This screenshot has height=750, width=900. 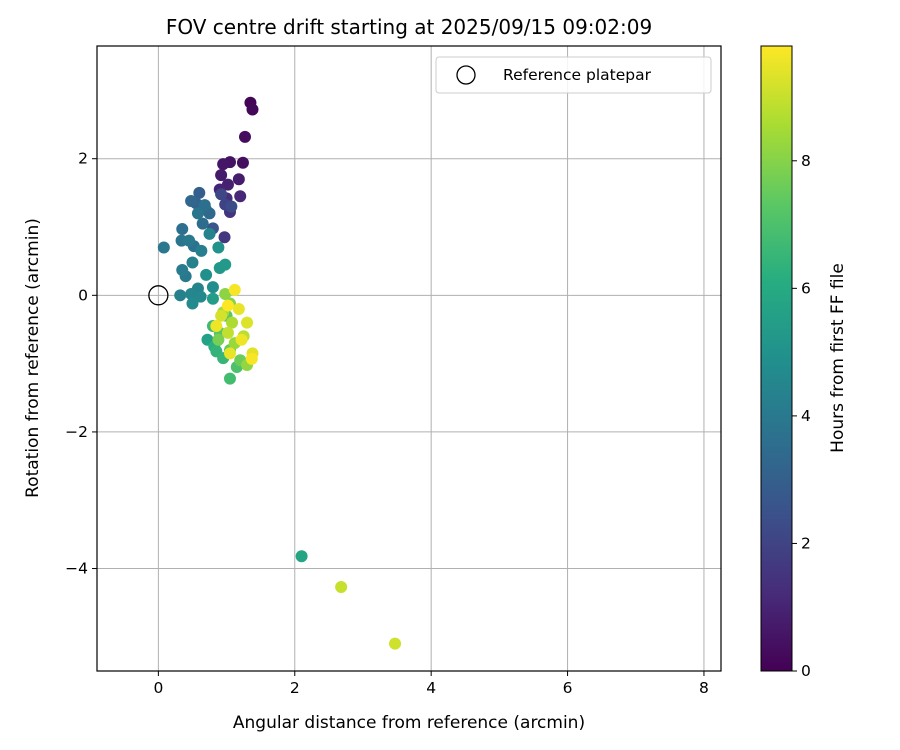 What do you see at coordinates (76, 432) in the screenshot?
I see `y-tick-label: −2` at bounding box center [76, 432].